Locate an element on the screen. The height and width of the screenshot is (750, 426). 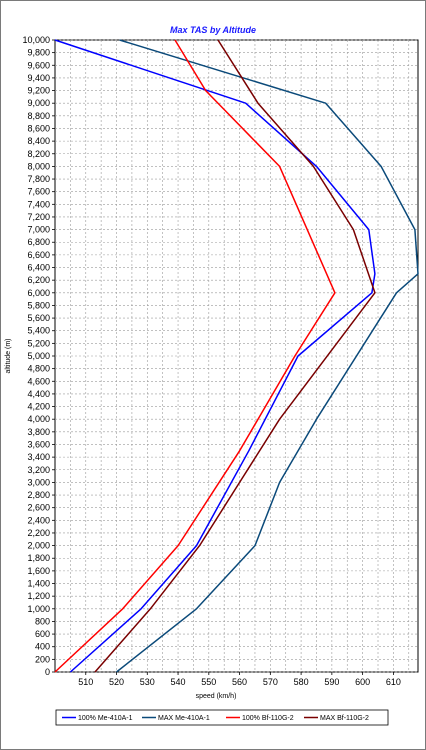
y-tick-label: 5,000 is located at coordinates (38, 356).